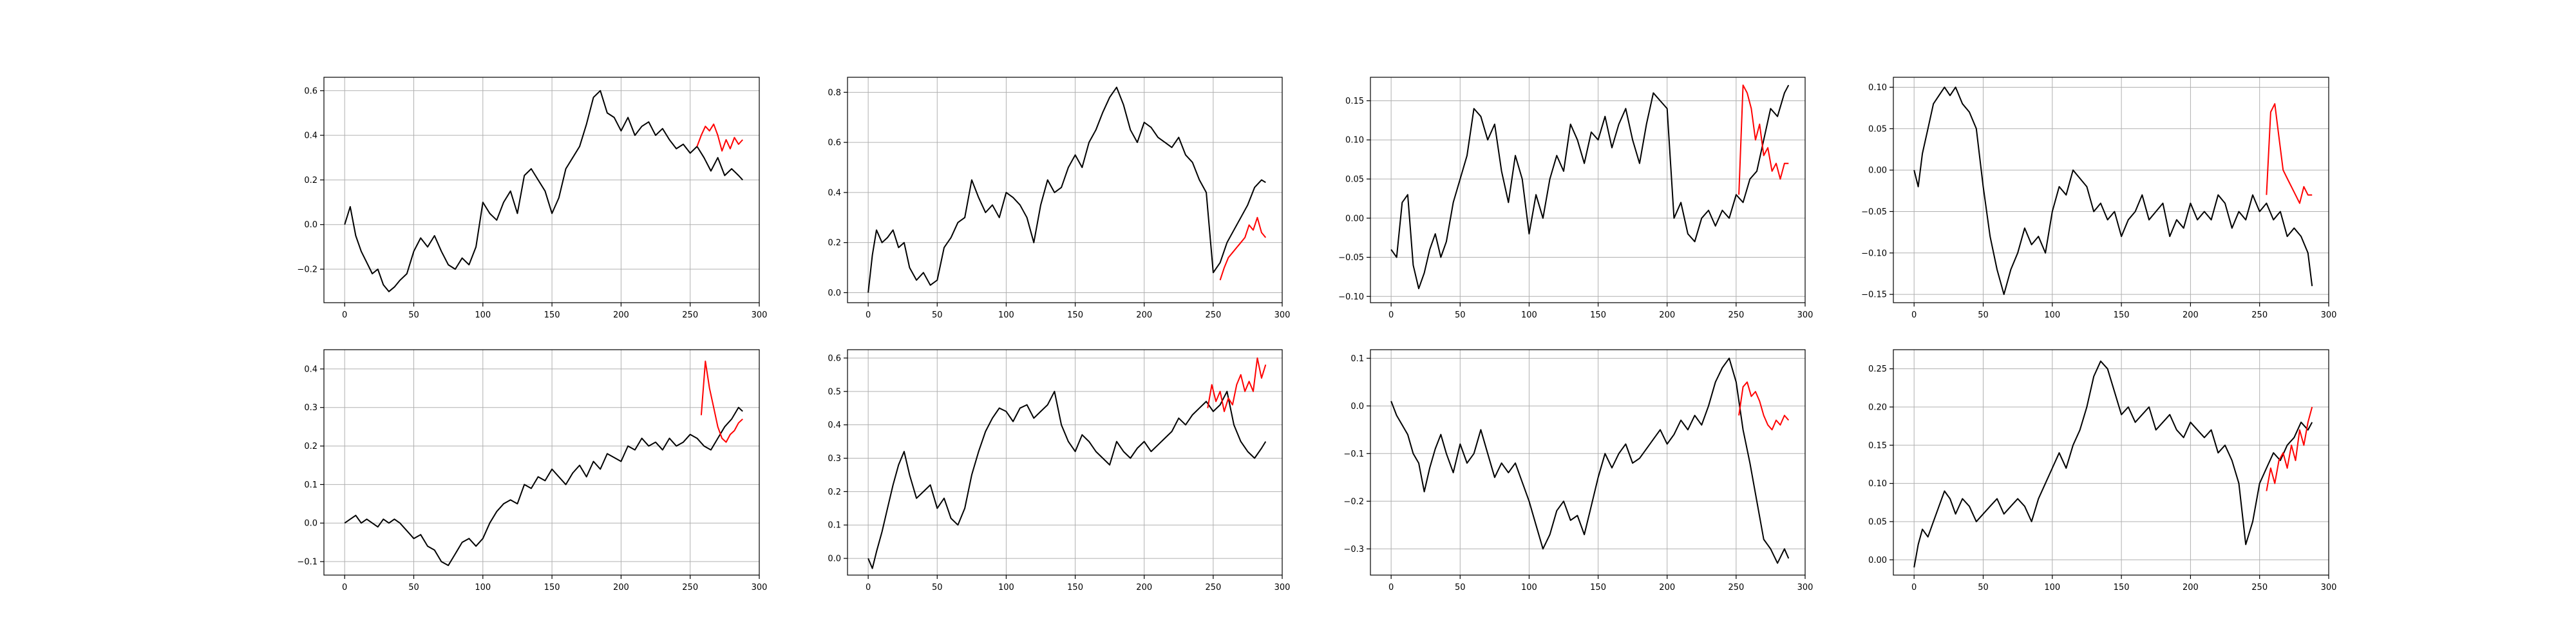 The width and height of the screenshot is (2576, 644). I want to click on y-axis: −0.15 −0.10 −0.05 0.00 0.05 0.10, so click(1877, 191).